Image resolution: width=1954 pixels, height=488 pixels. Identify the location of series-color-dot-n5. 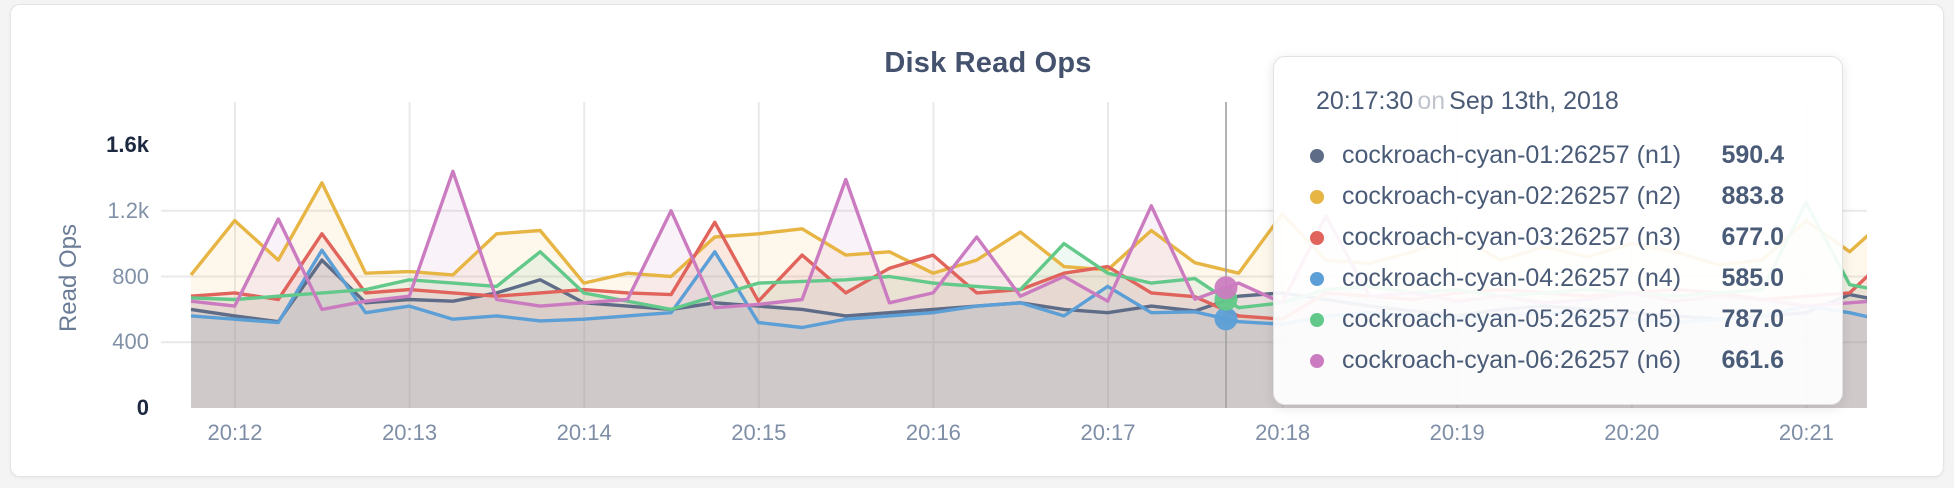
(1317, 319).